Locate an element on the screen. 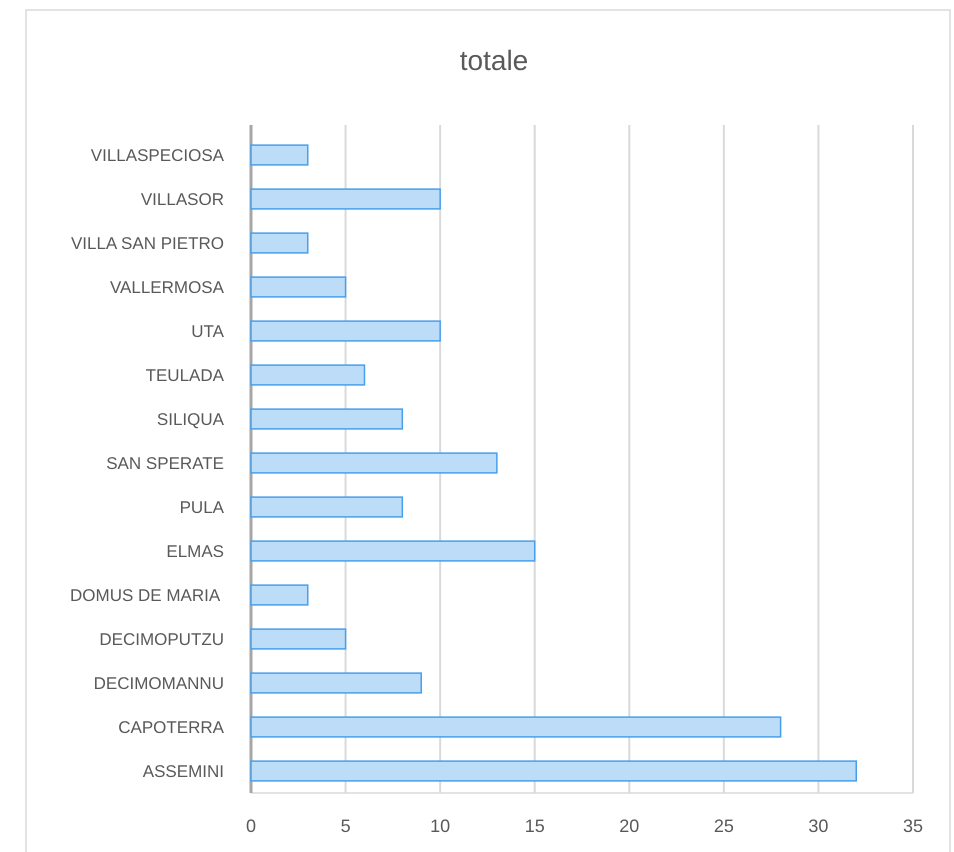 Image resolution: width=954 pixels, height=852 pixels. y-tick-label: DECIMOPUTZU is located at coordinates (161, 639).